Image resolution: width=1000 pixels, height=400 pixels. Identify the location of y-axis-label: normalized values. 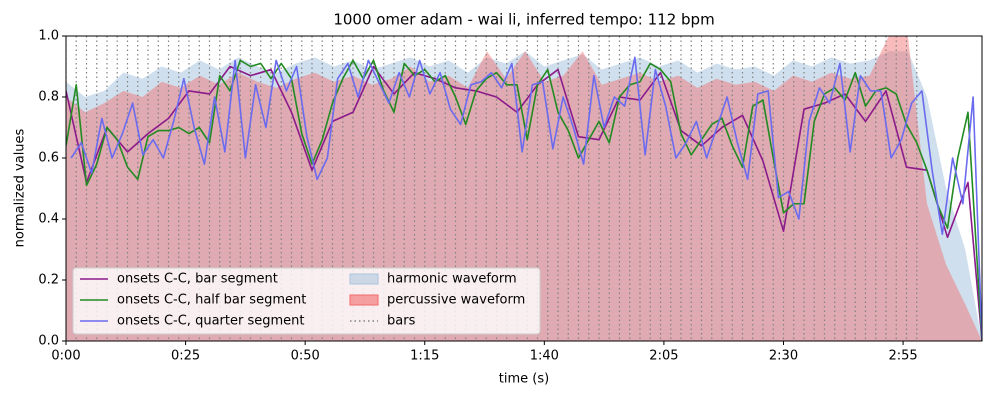
(20, 187).